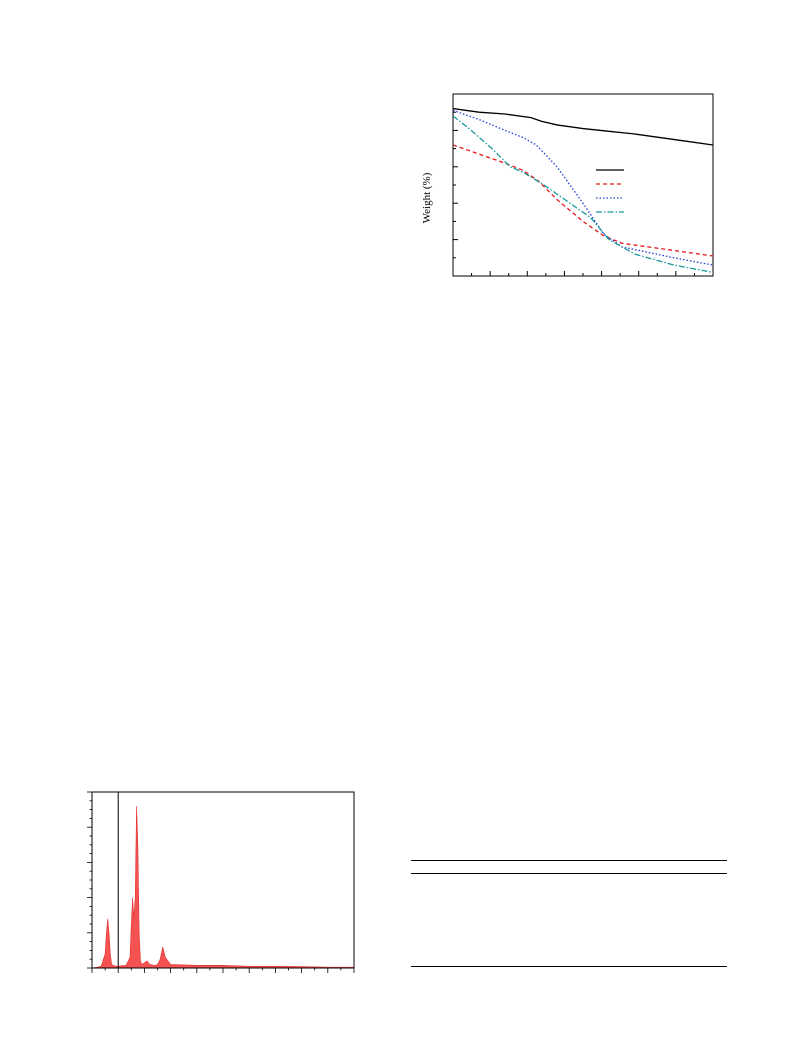 The height and width of the screenshot is (1059, 793). I want to click on tga-chart: Weight (%), so click(565, 188).